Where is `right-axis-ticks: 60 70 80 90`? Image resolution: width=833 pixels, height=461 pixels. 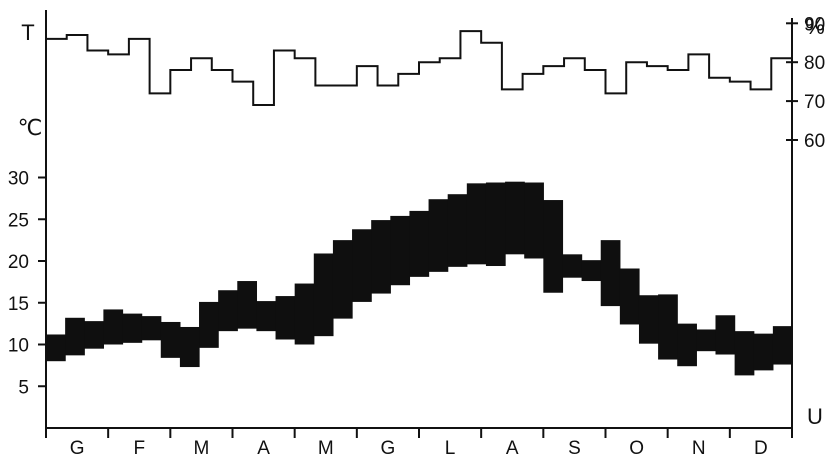 right-axis-ticks: 60 70 80 90 is located at coordinates (805, 83).